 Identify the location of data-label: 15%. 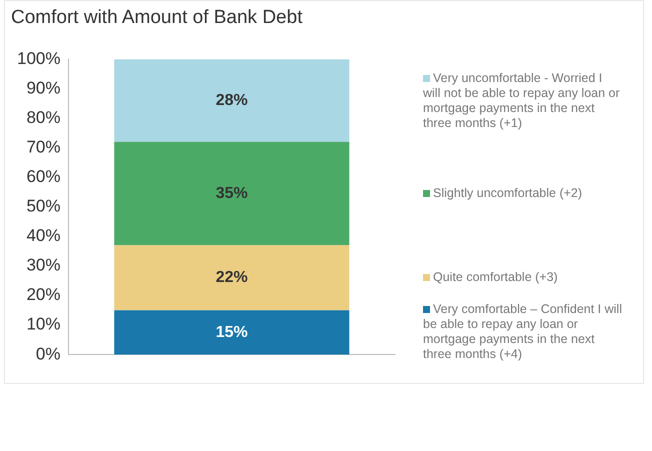
(232, 332).